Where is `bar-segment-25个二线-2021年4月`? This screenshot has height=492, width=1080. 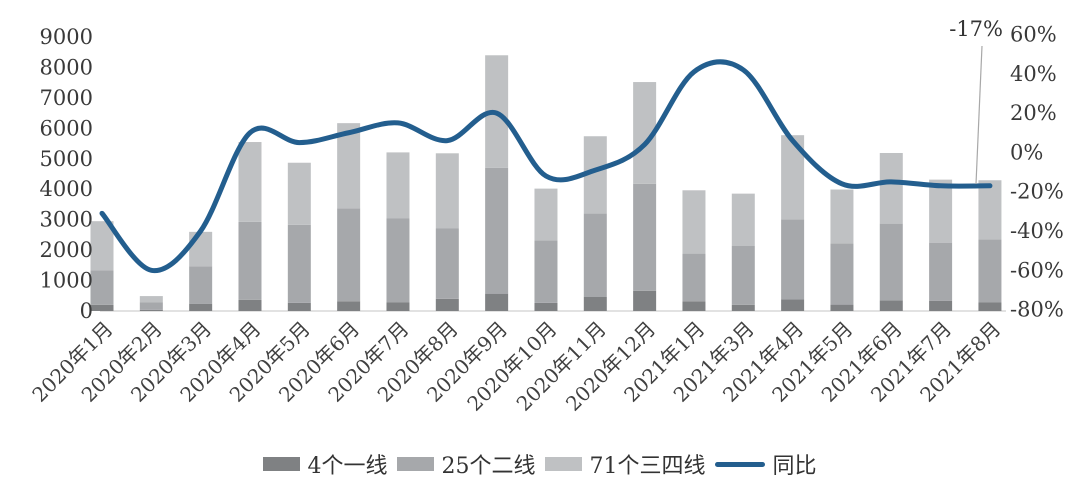
bar-segment-25个二线-2021年4月 is located at coordinates (793, 259).